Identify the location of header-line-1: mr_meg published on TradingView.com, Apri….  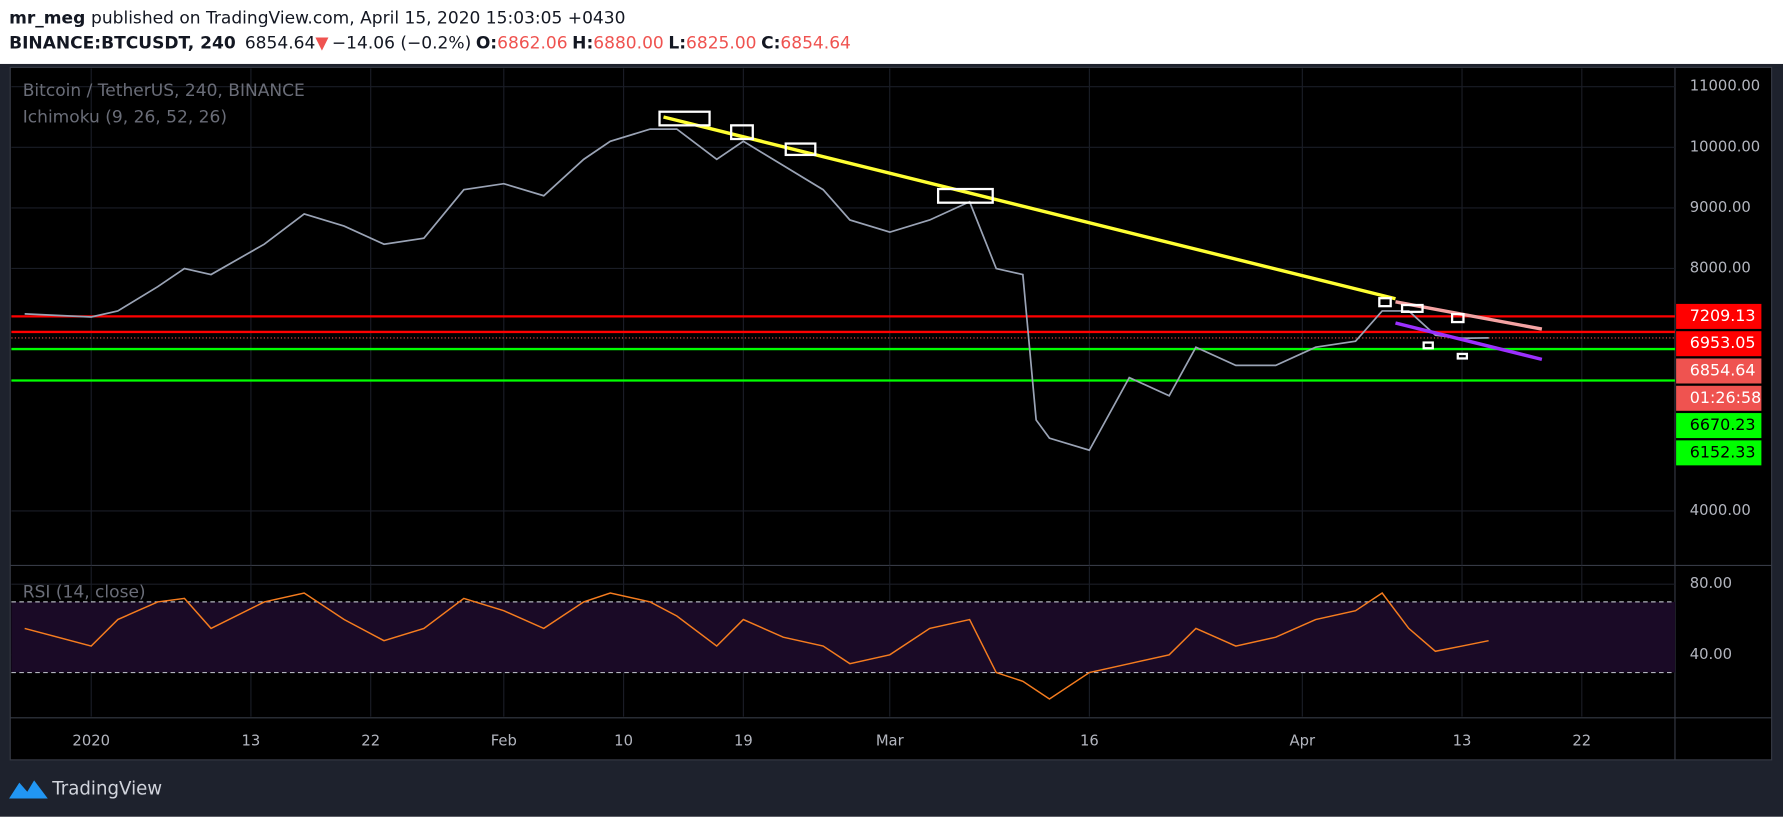
(317, 18).